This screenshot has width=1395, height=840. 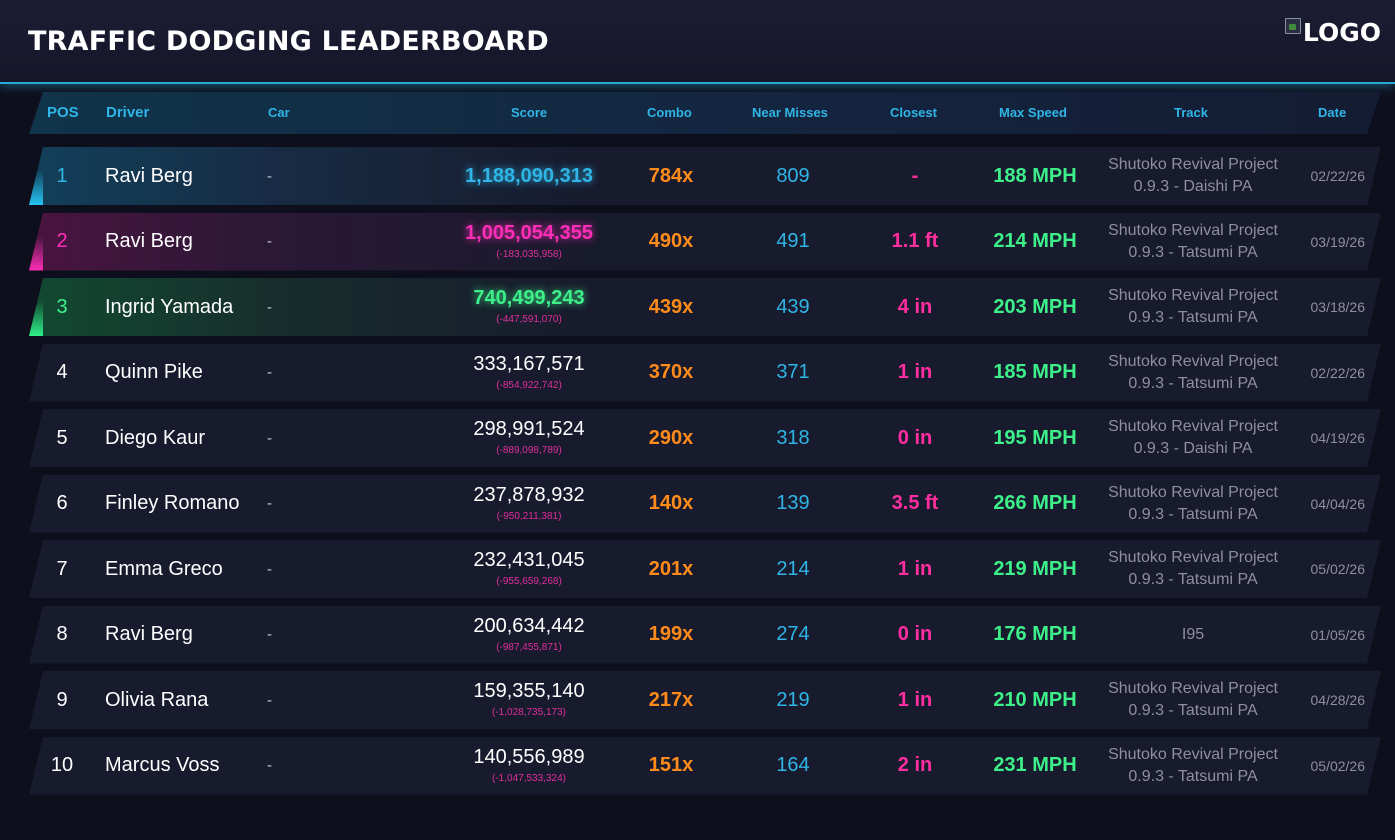 I want to click on score-difference: (-889,098,789), so click(x=529, y=450).